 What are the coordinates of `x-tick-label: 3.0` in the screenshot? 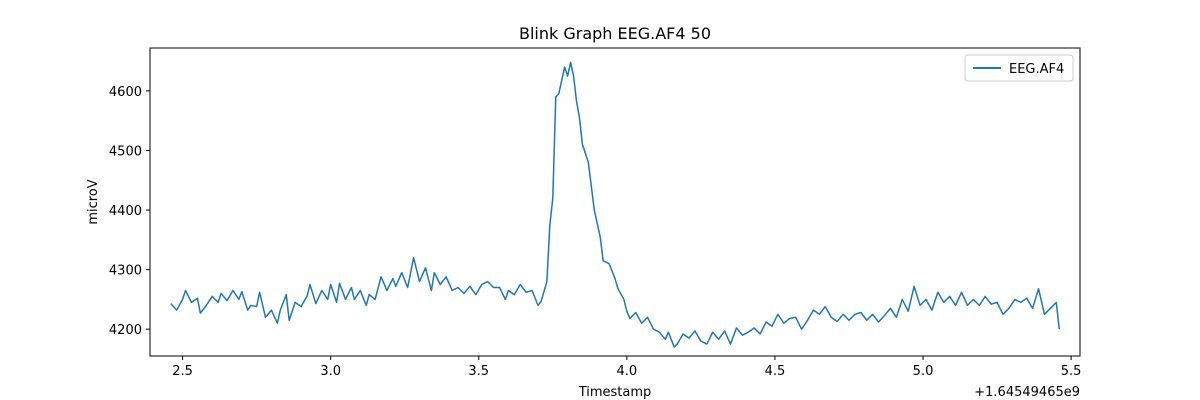 It's located at (330, 371).